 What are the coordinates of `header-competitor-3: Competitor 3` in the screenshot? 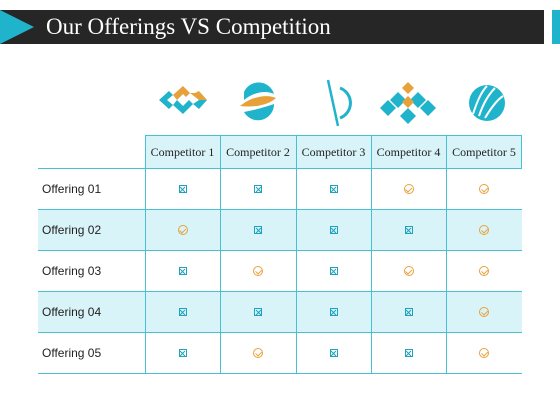 It's located at (333, 152).